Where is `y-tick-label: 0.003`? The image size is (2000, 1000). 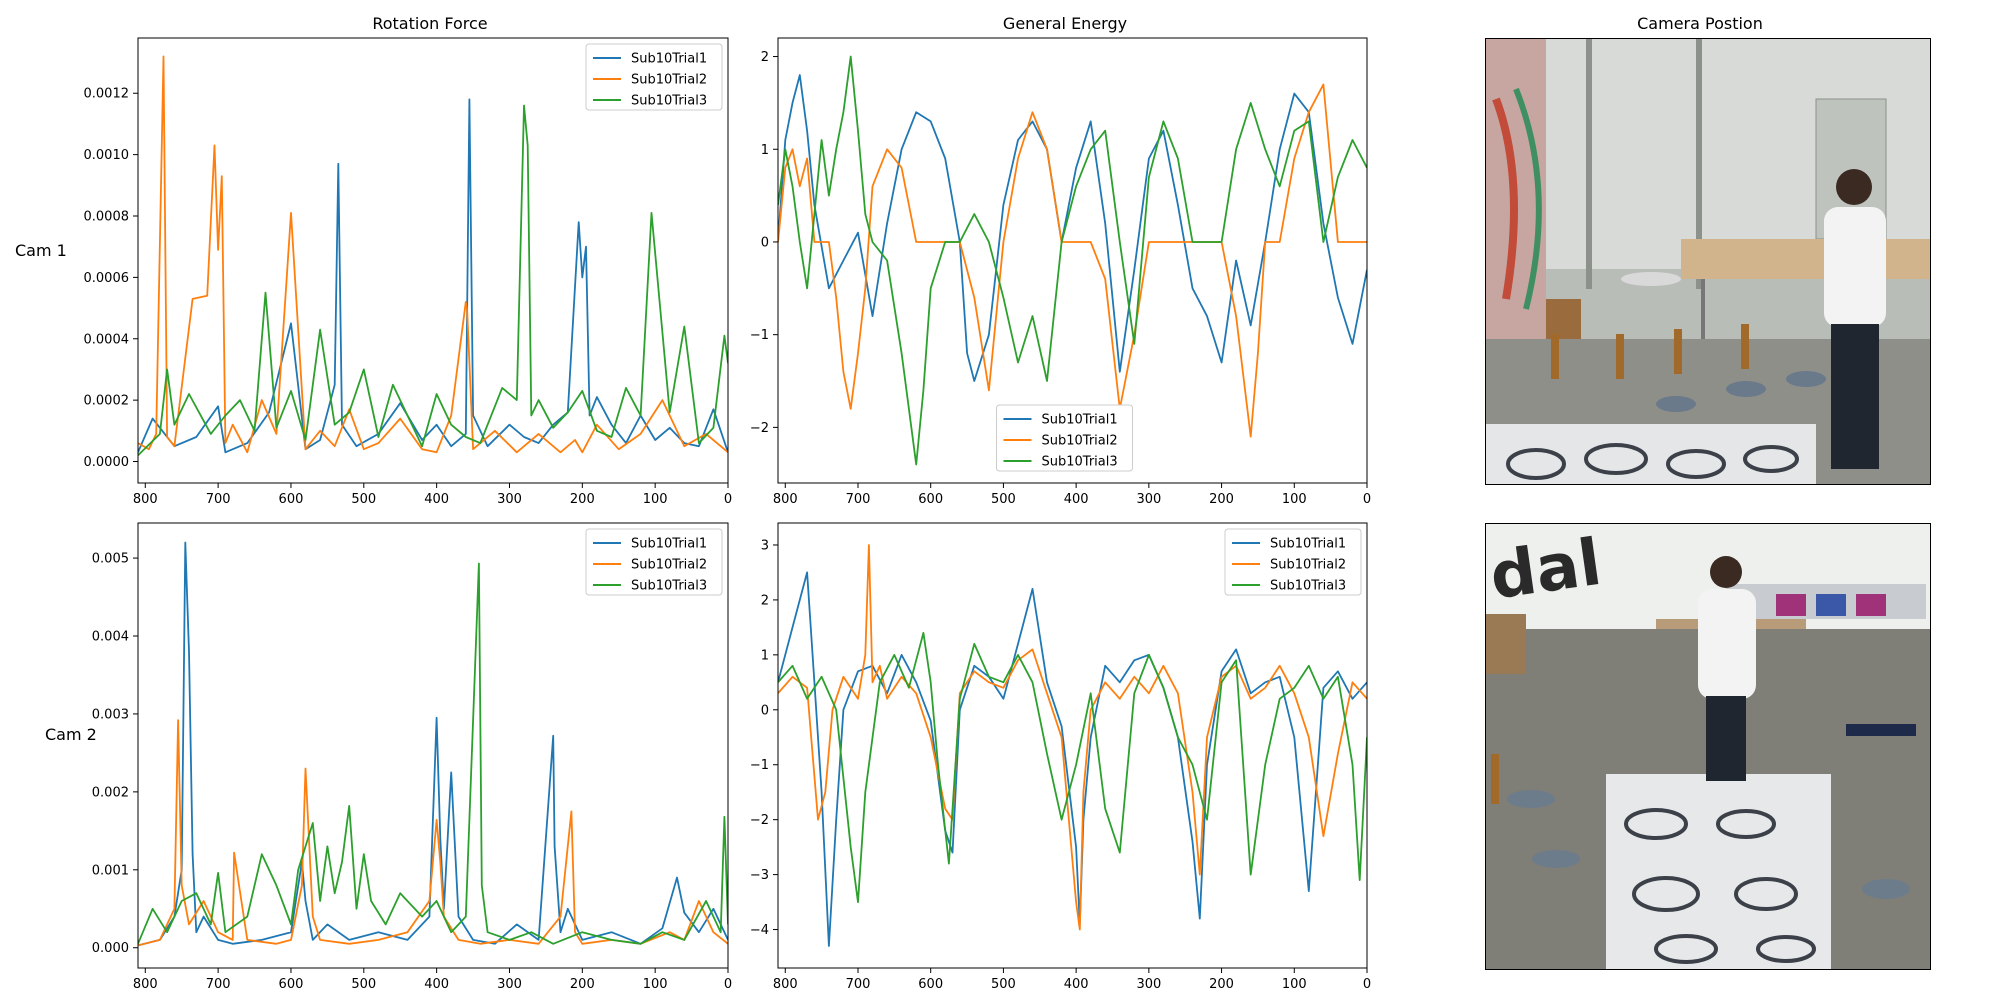
y-tick-label: 0.003 is located at coordinates (110, 714).